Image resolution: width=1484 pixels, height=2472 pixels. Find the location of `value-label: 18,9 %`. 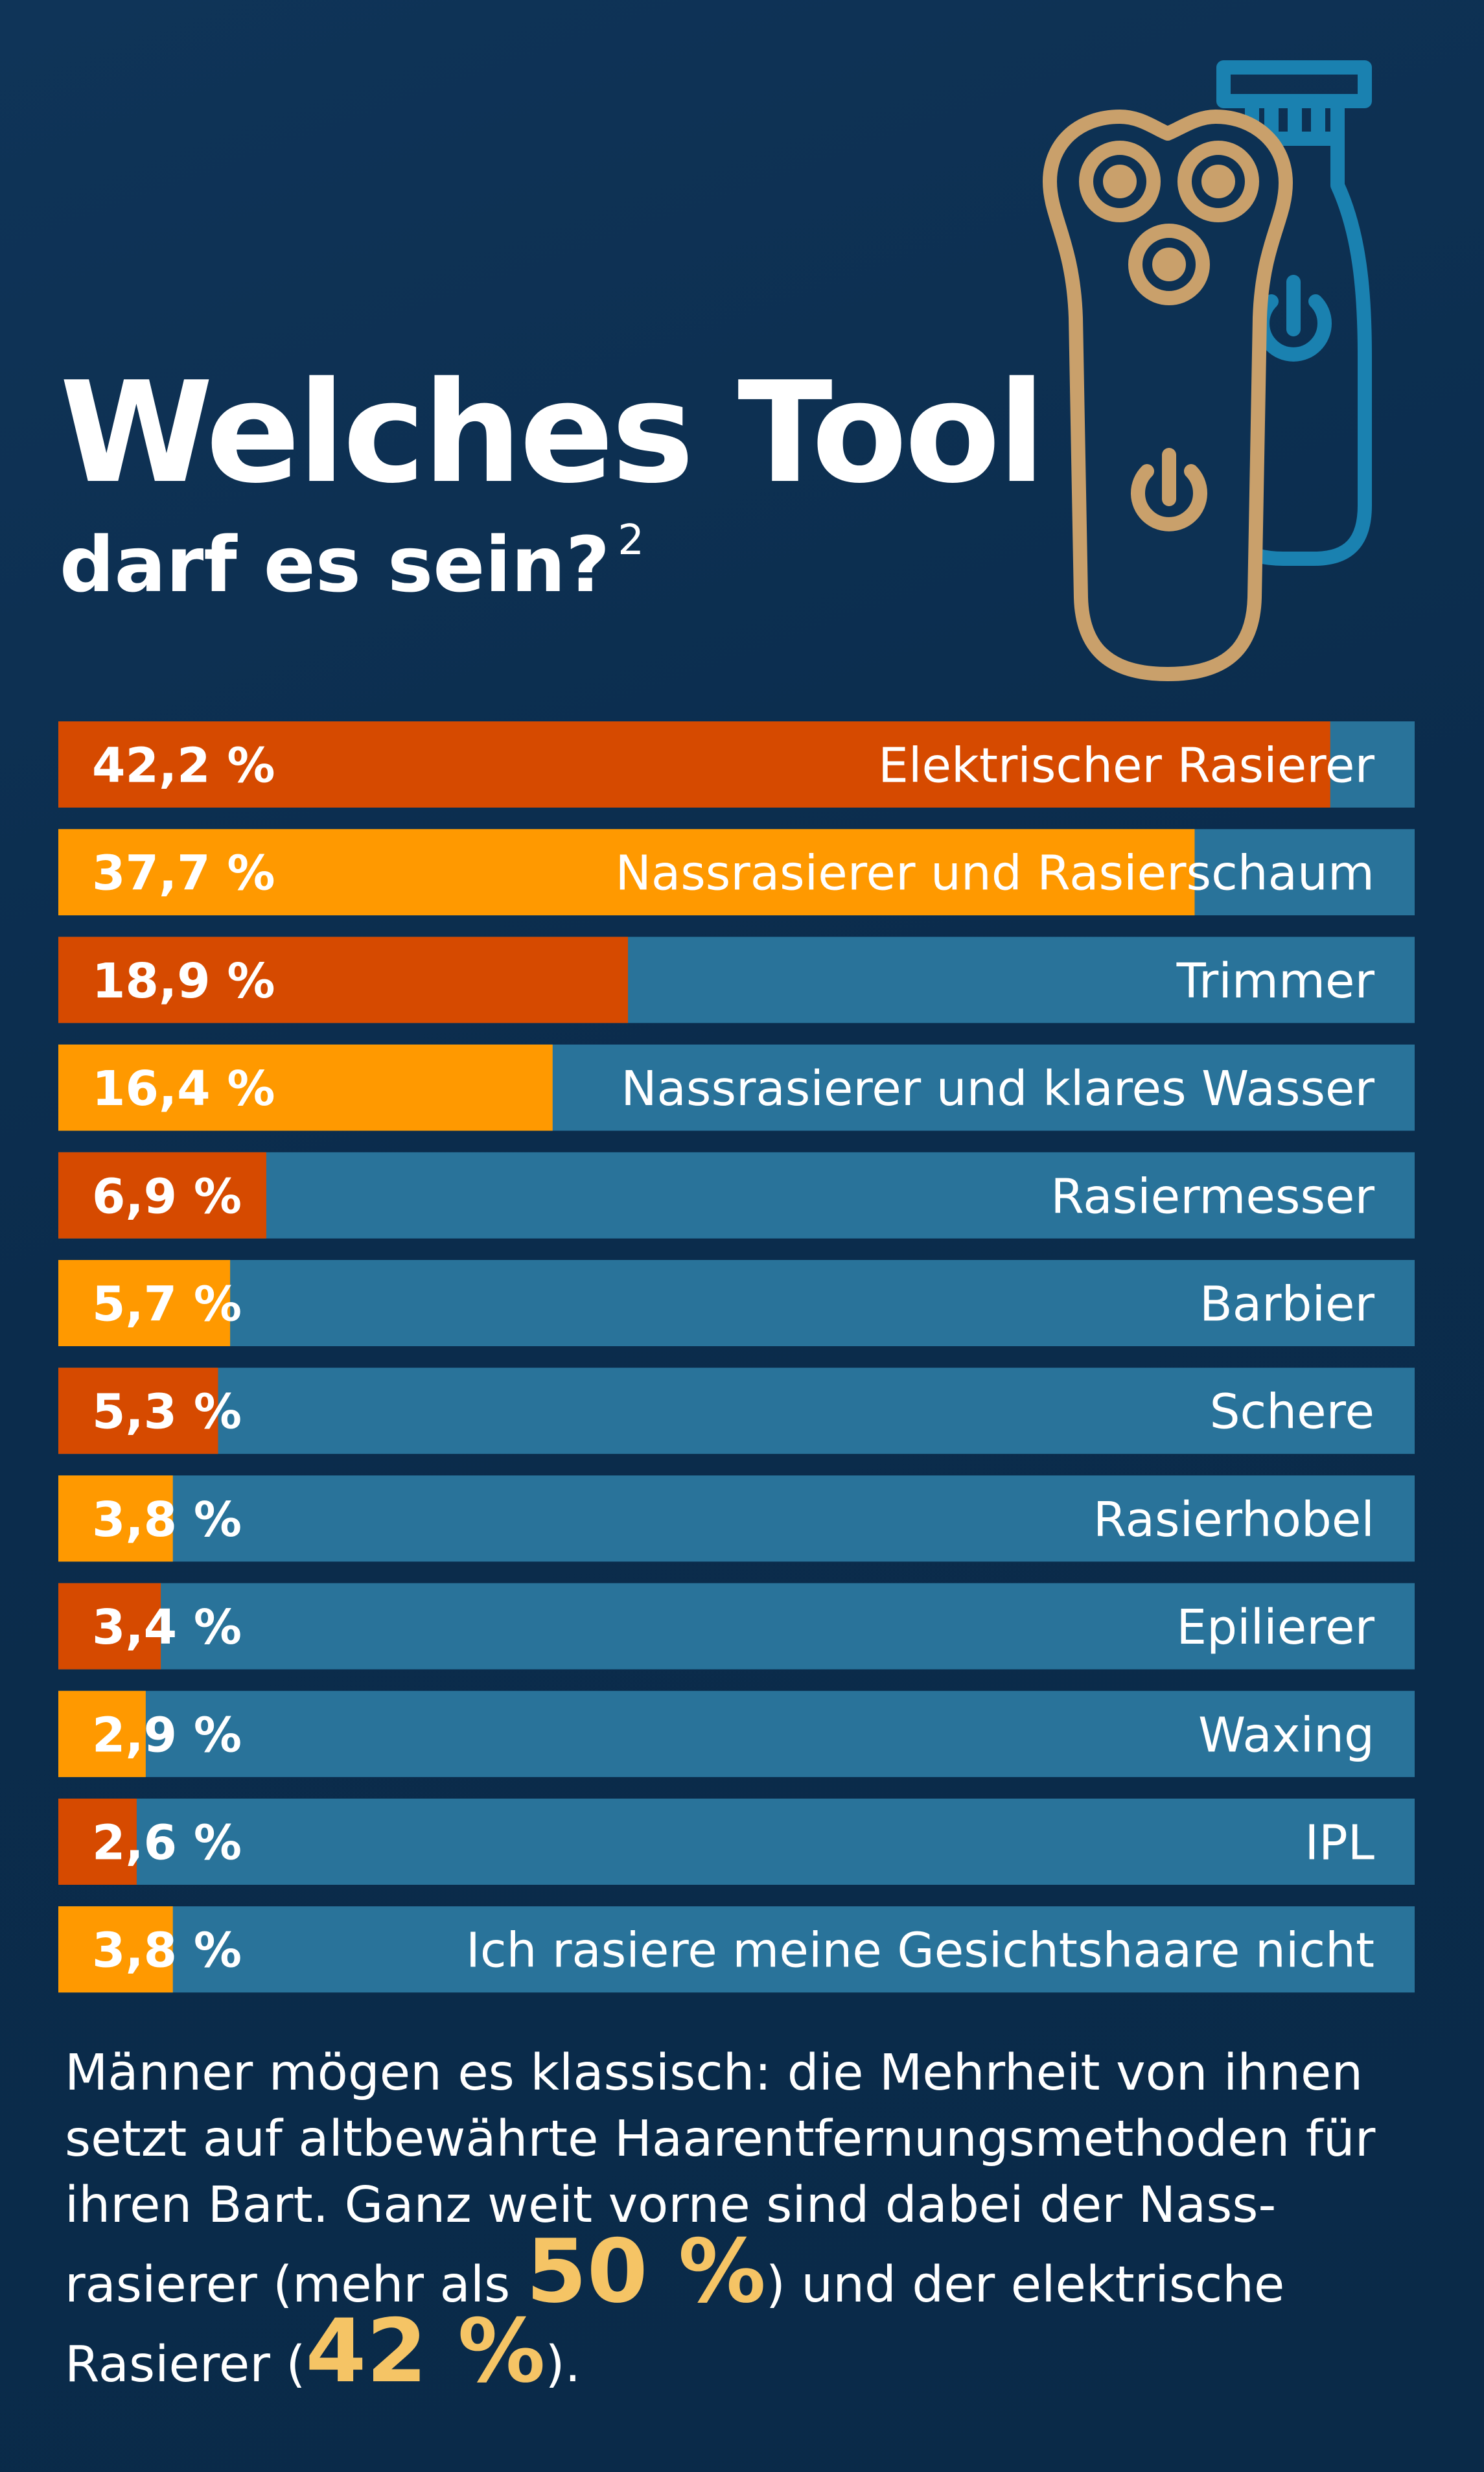

value-label: 18,9 % is located at coordinates (183, 981).